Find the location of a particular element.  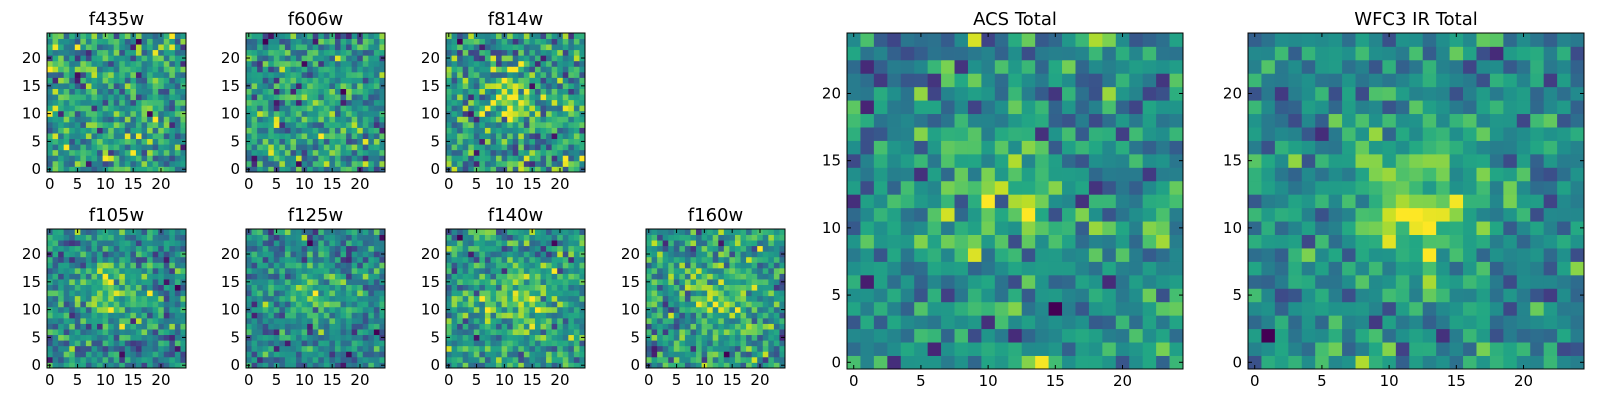

x-tick-label: 10 is located at coordinates (504, 184).